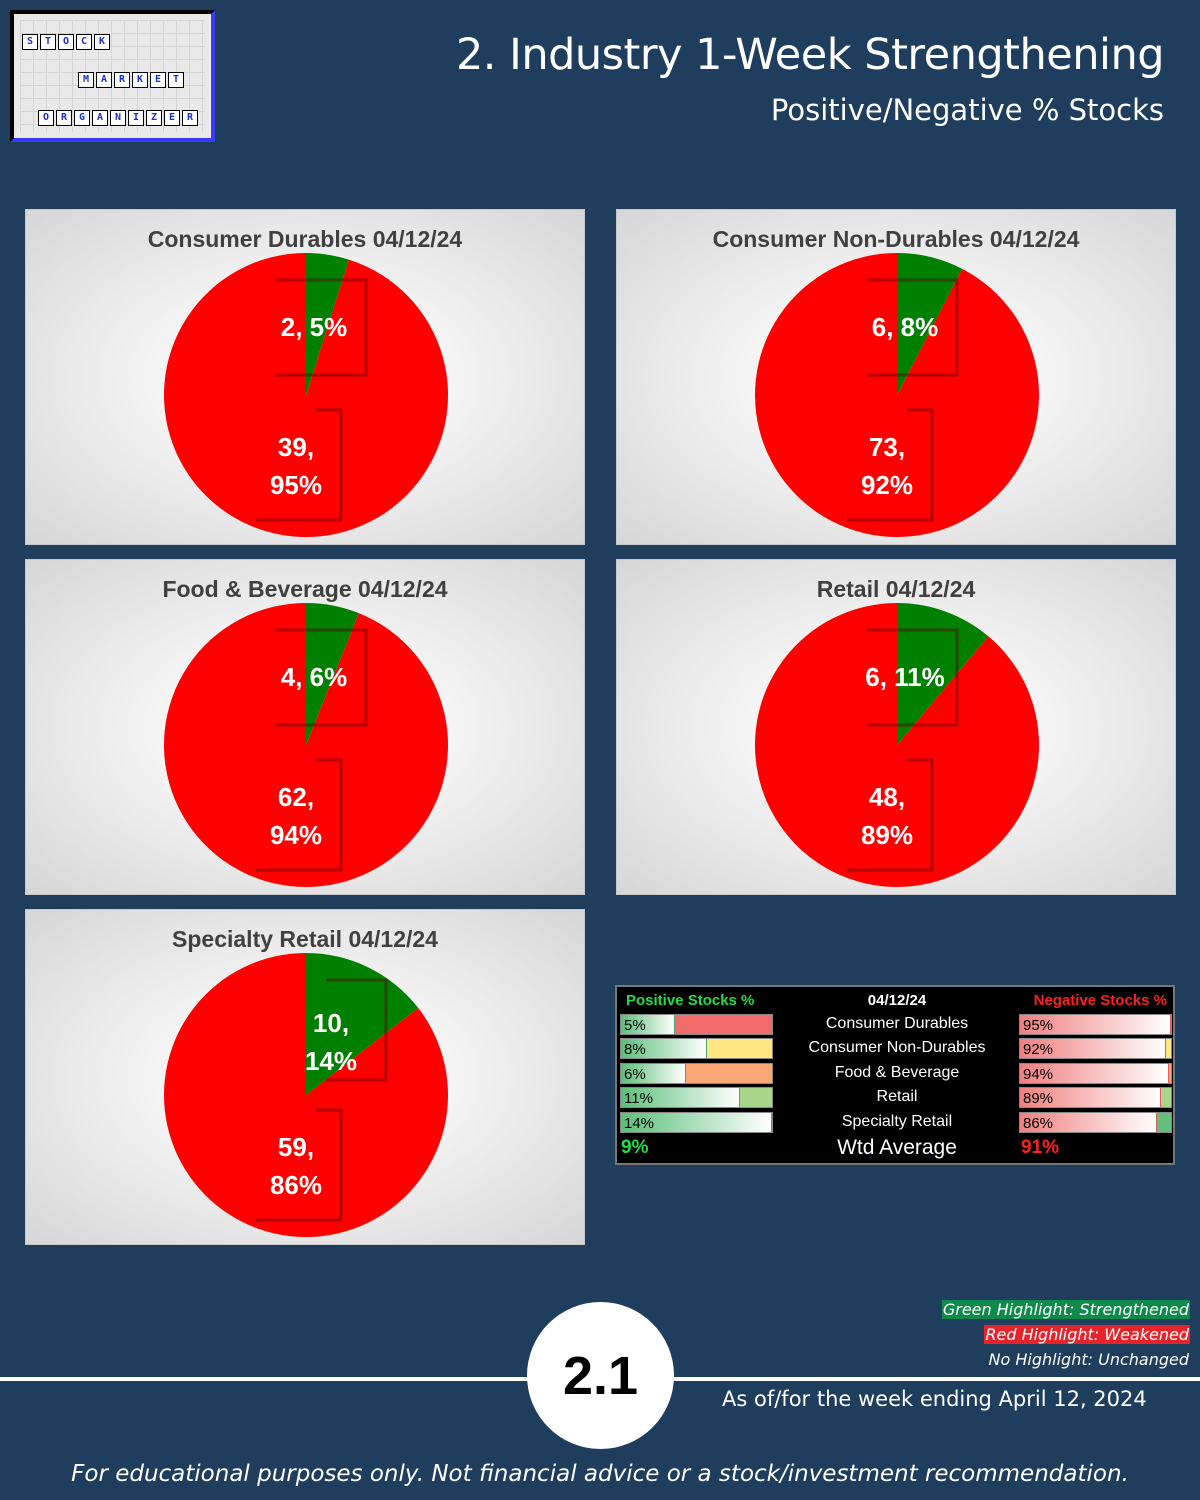 This screenshot has width=1200, height=1500. I want to click on pie-panel-retail: Retail 04/12/24 6, 11% 48, 89%, so click(896, 727).